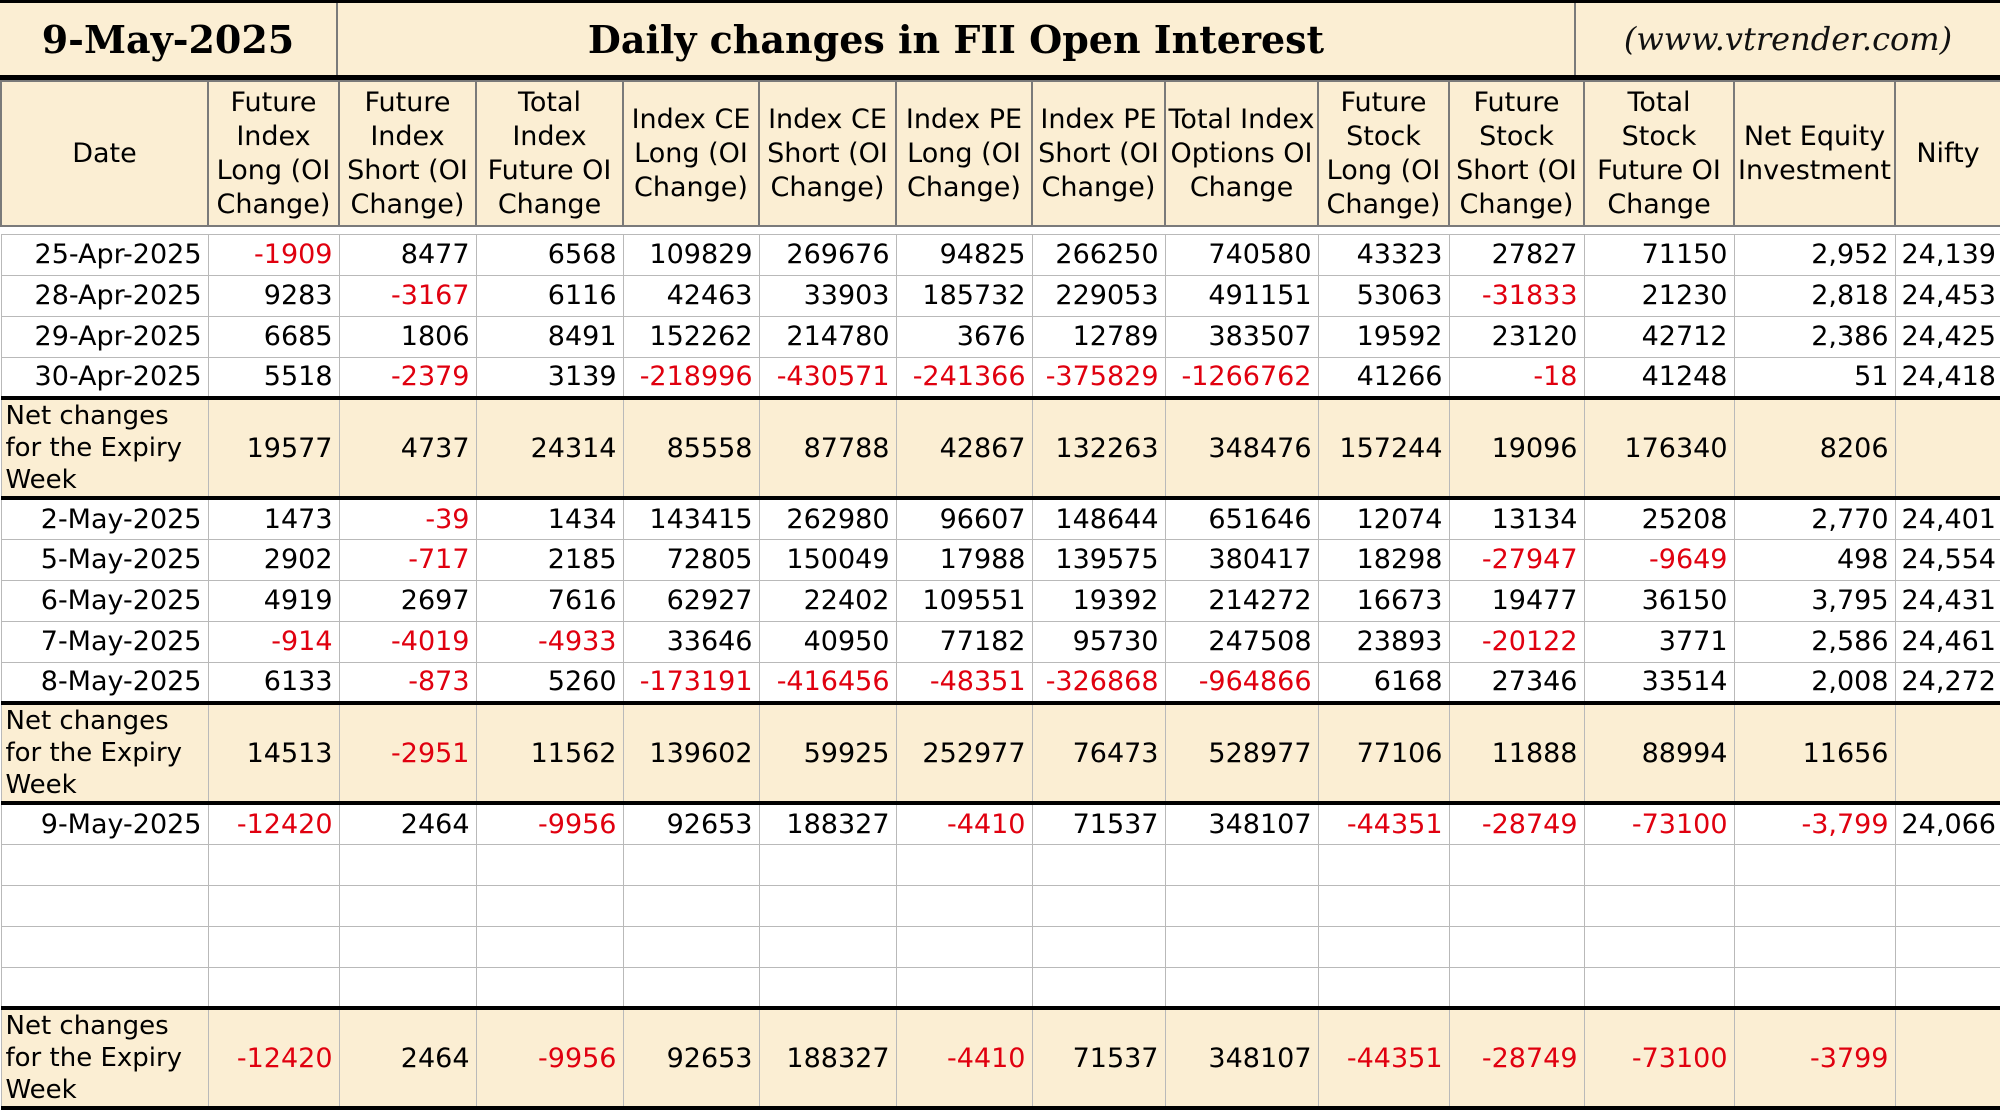 The width and height of the screenshot is (2000, 1110). What do you see at coordinates (1659, 336) in the screenshot?
I see `value-cell: 42712` at bounding box center [1659, 336].